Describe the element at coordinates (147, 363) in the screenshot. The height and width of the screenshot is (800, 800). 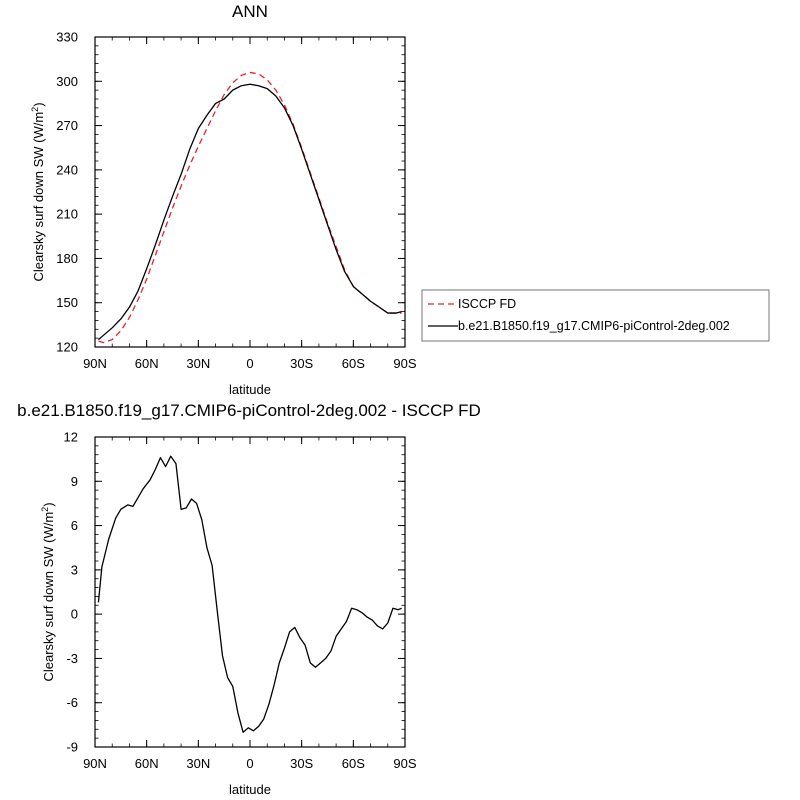
I see `top-x-tick-label: 60N` at that location.